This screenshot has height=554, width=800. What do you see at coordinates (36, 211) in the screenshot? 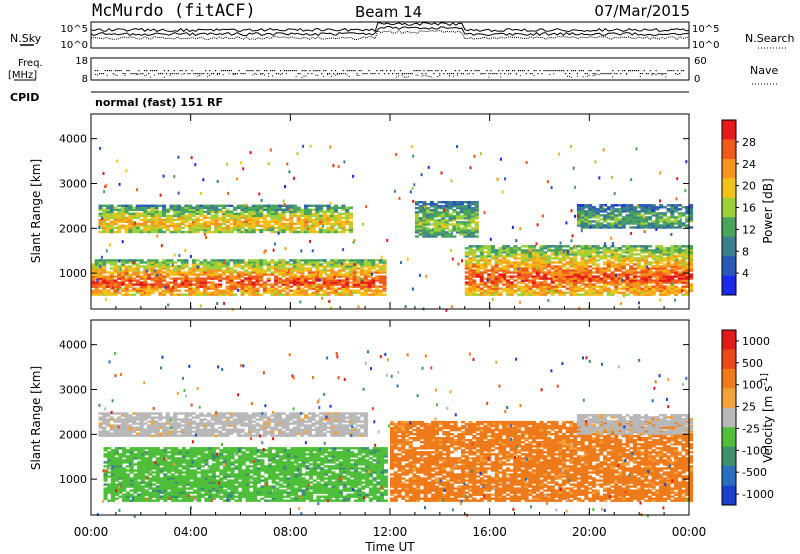
I see `power-ylabel: Slant Range [km]` at bounding box center [36, 211].